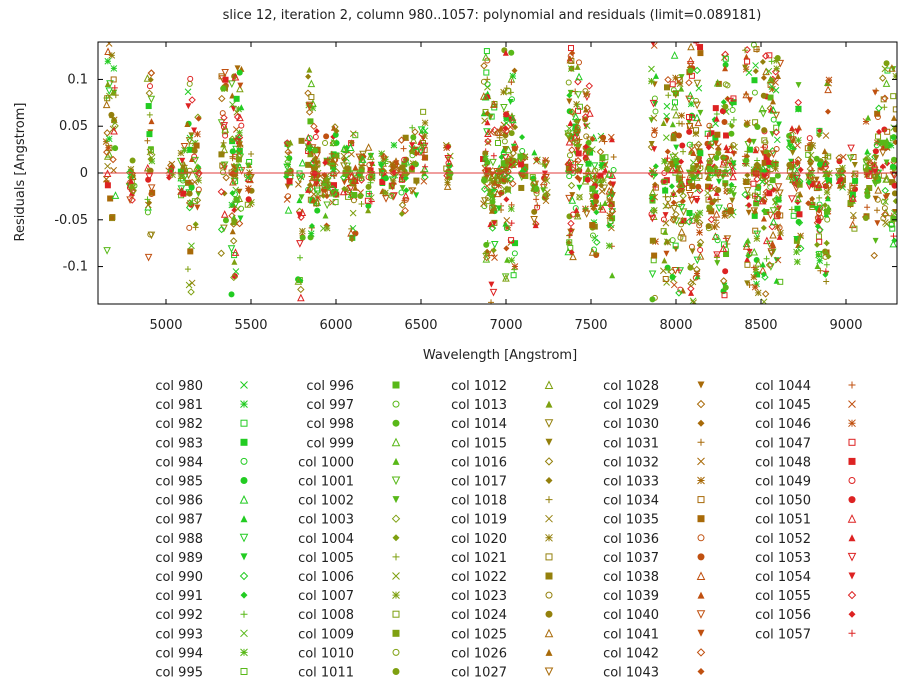 The image size is (907, 683). I want to click on legend-label: col 986, so click(179, 501).